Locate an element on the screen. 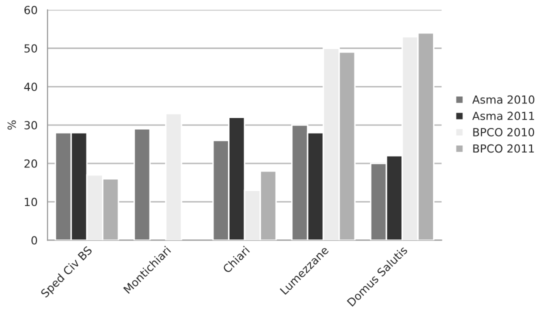 The width and height of the screenshot is (559, 329). y-tick-label: 60 is located at coordinates (31, 10).